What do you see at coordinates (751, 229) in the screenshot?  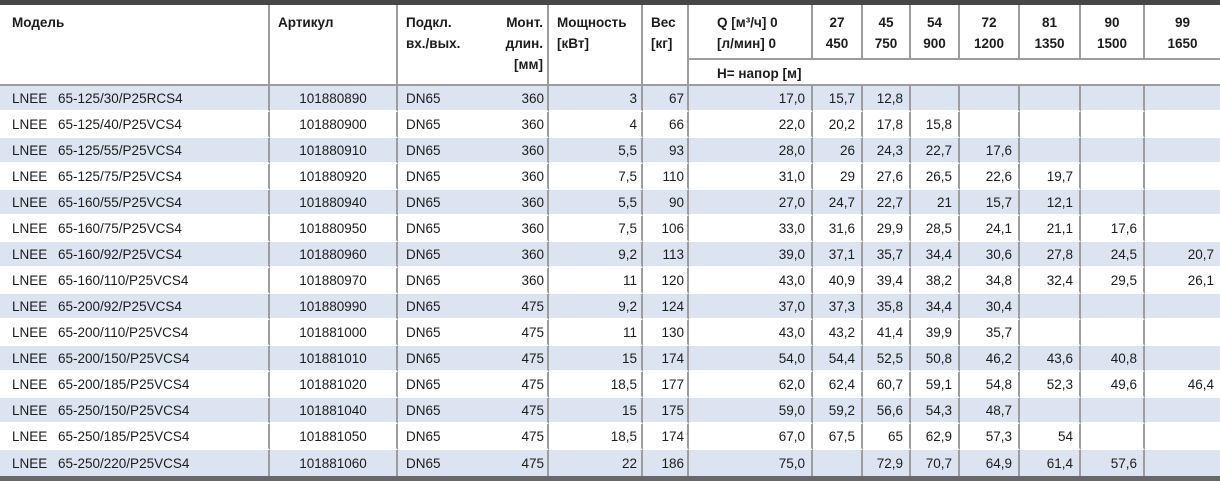 I see `head-cell: 33,0` at bounding box center [751, 229].